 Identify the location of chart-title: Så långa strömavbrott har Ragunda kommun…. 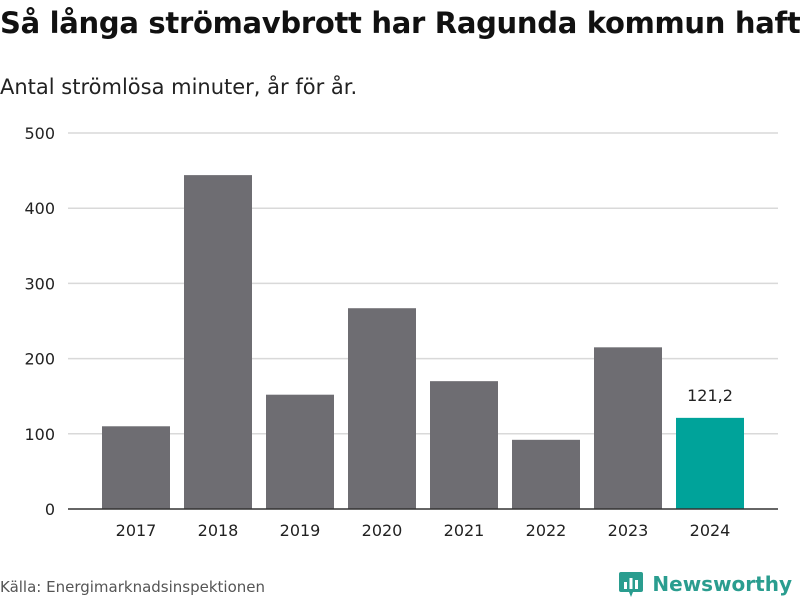
(400, 23).